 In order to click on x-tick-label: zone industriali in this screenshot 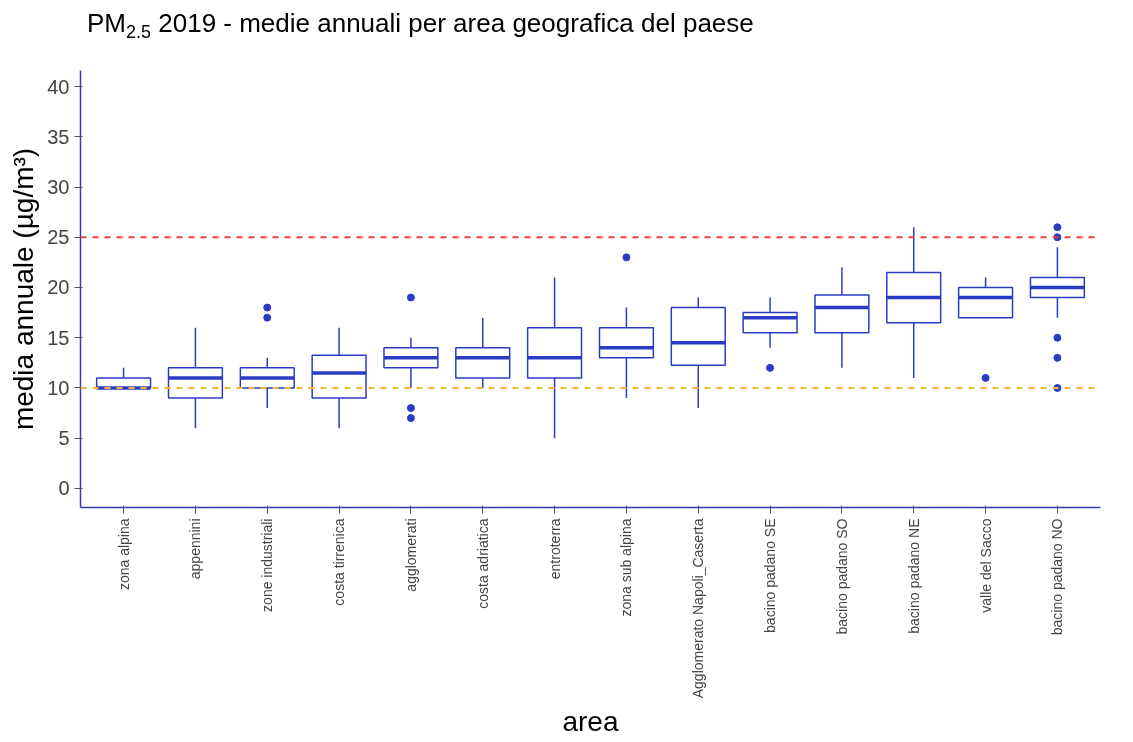, I will do `click(267, 565)`.